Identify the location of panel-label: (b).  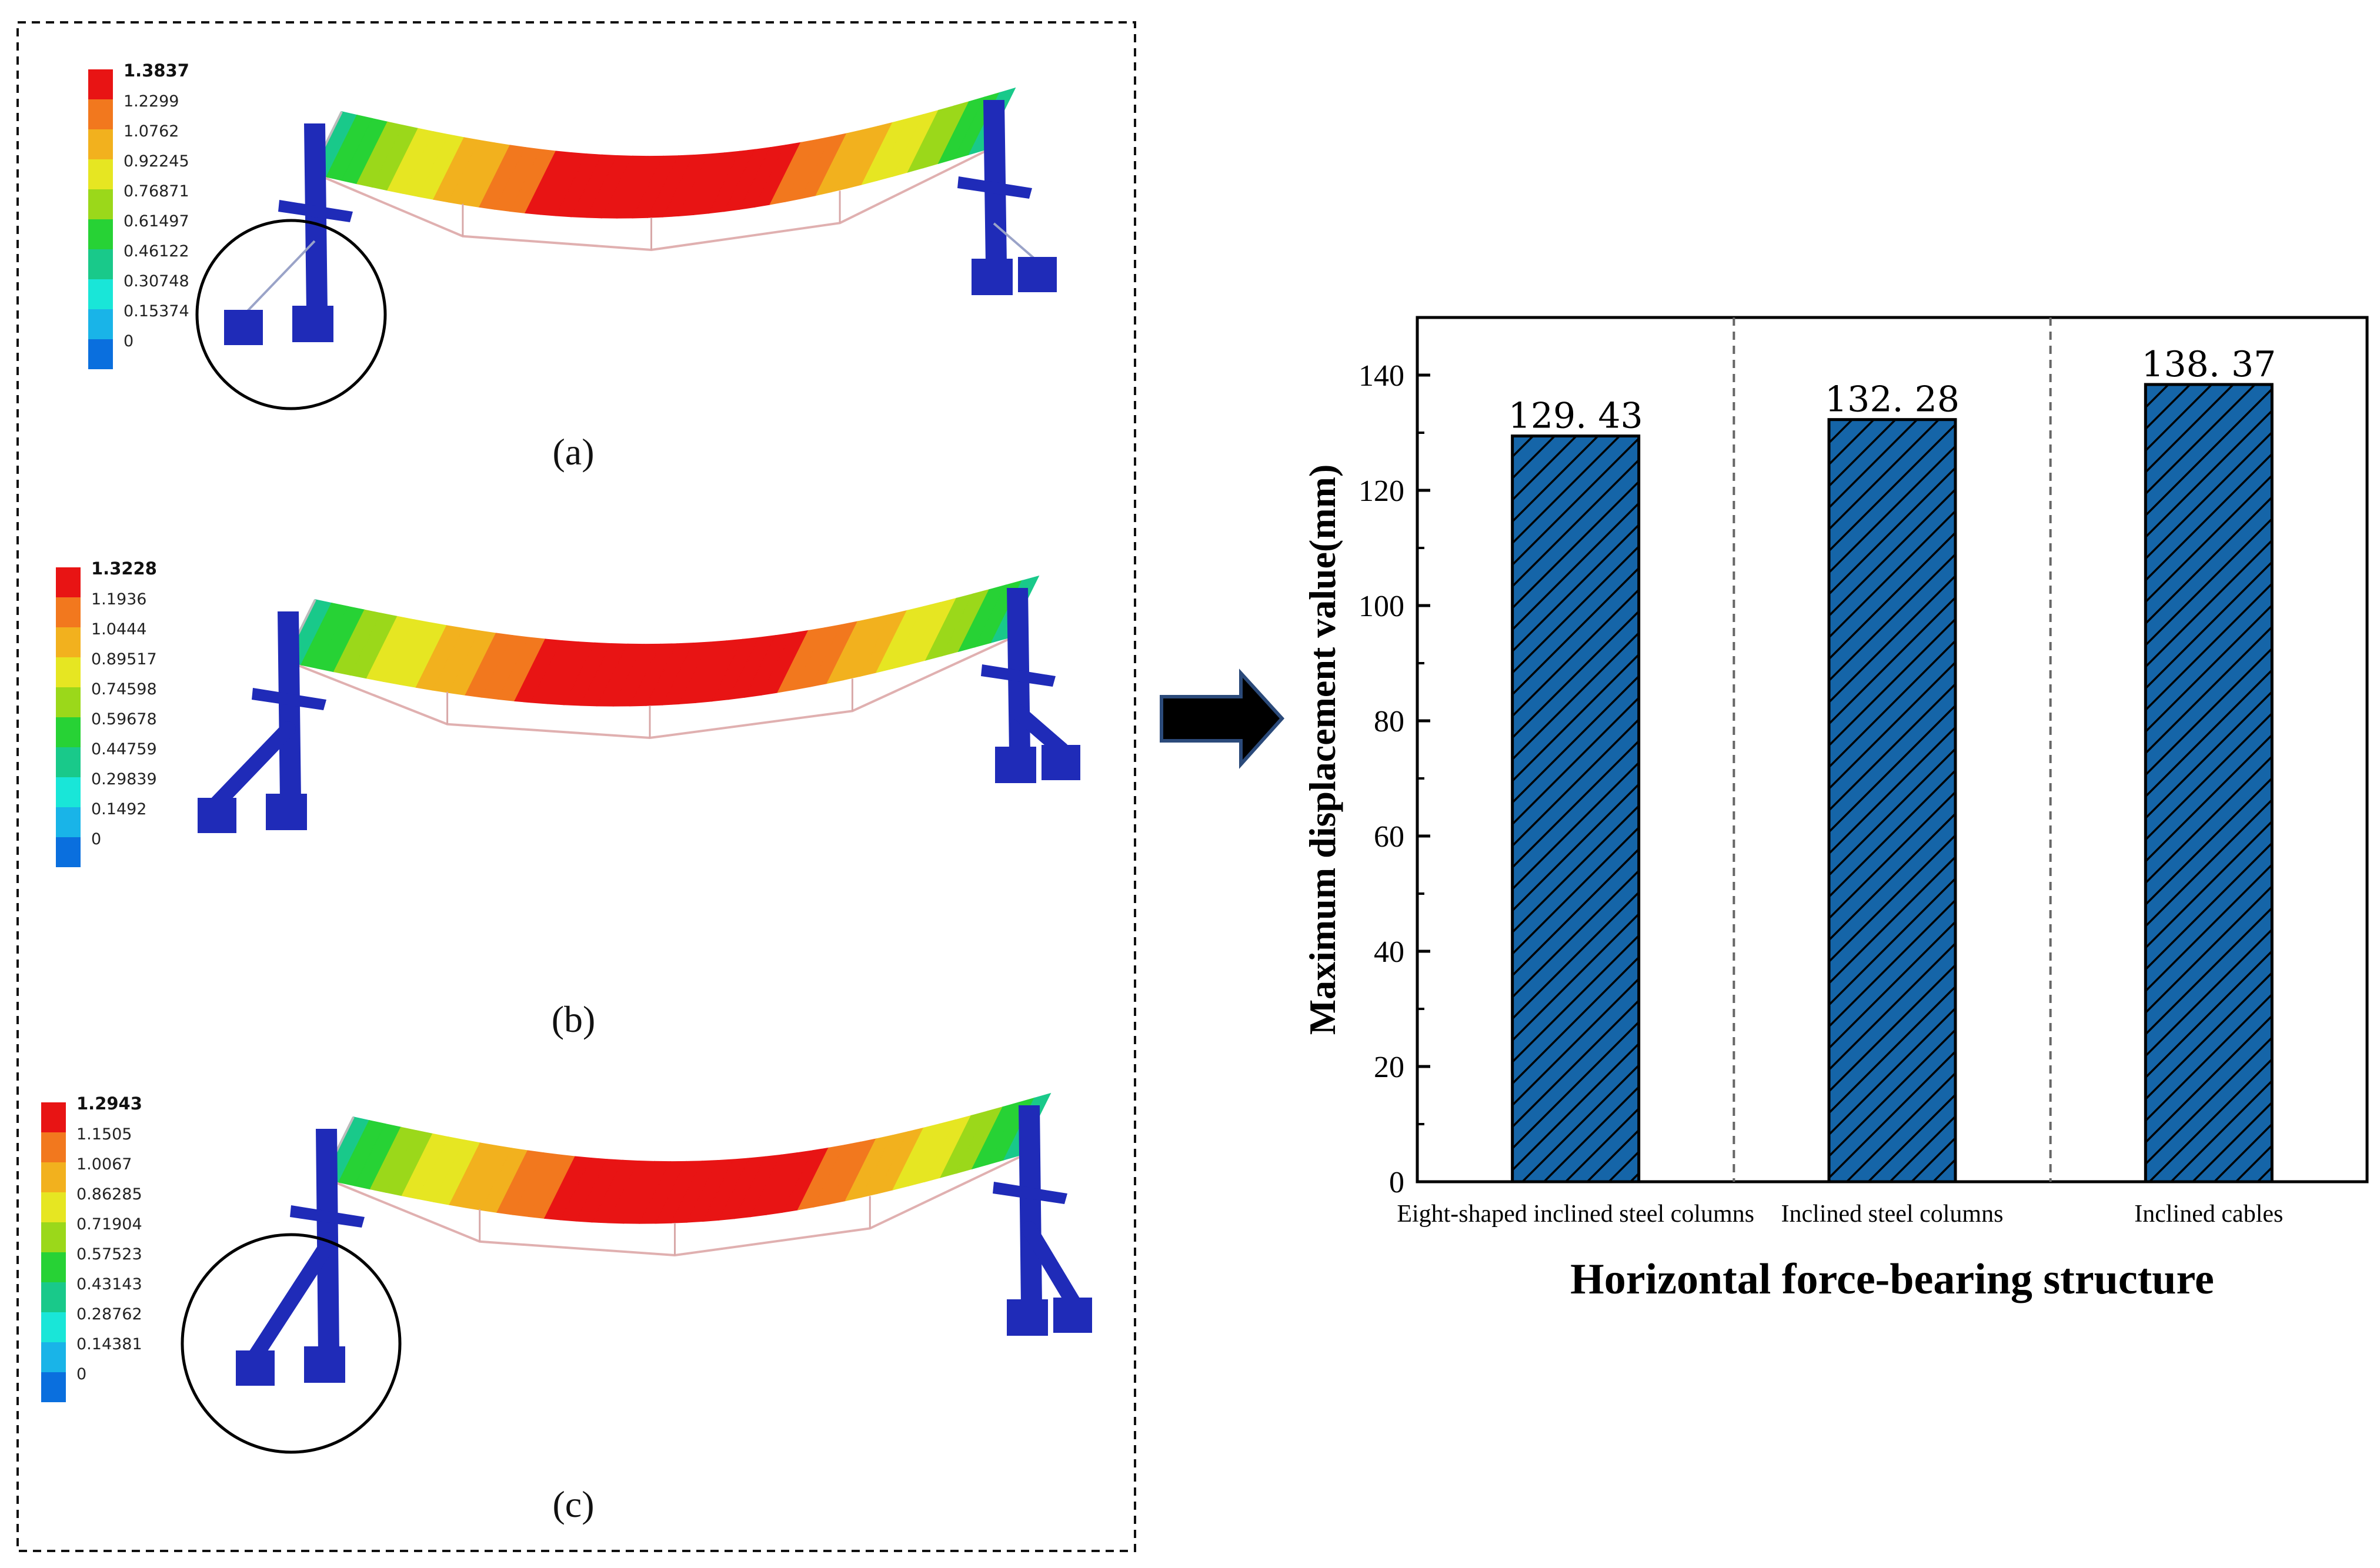
(574, 1019).